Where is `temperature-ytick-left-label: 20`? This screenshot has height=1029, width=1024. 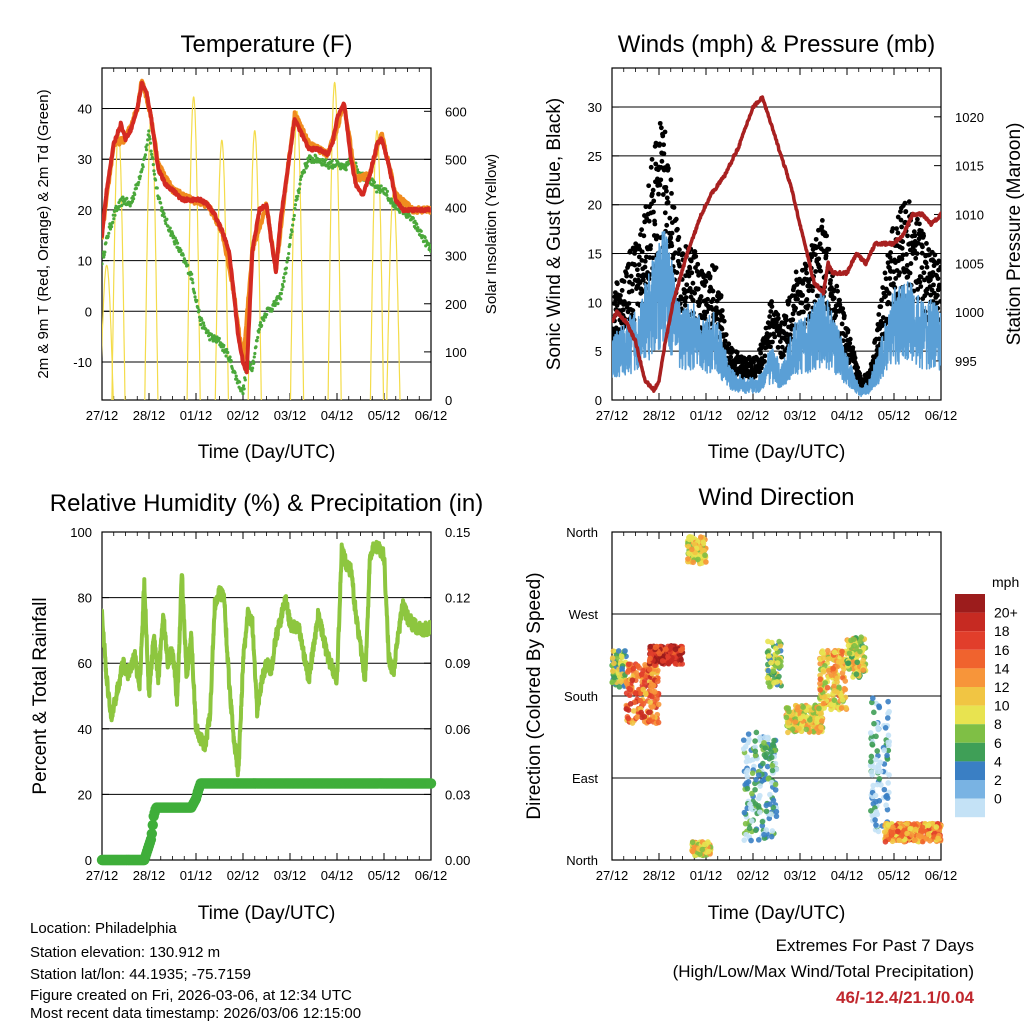
temperature-ytick-left-label: 20 is located at coordinates (85, 210).